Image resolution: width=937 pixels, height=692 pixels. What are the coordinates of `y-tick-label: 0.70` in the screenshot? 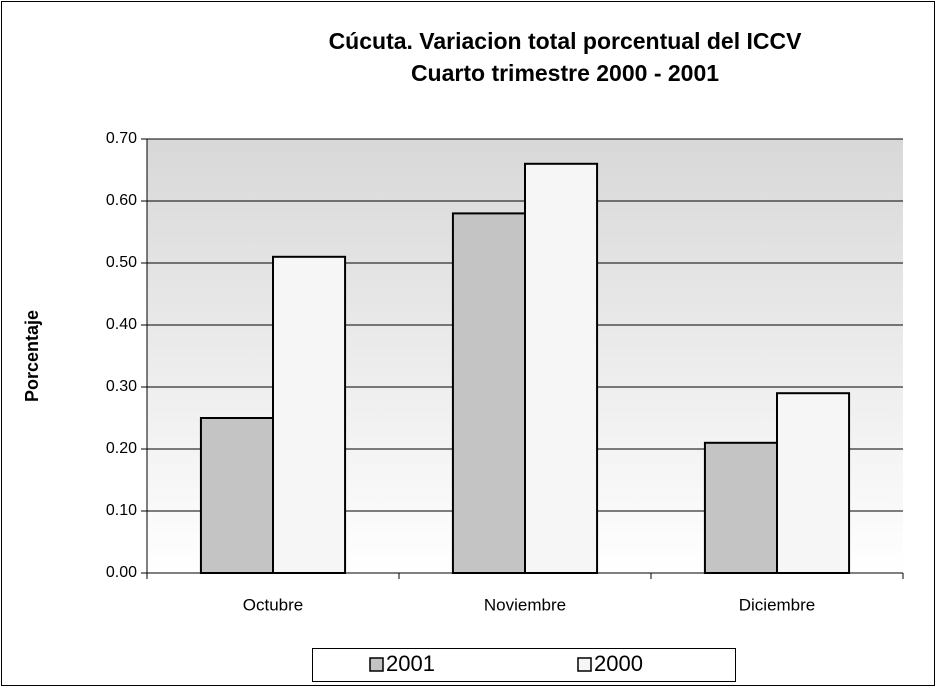 It's located at (121, 138).